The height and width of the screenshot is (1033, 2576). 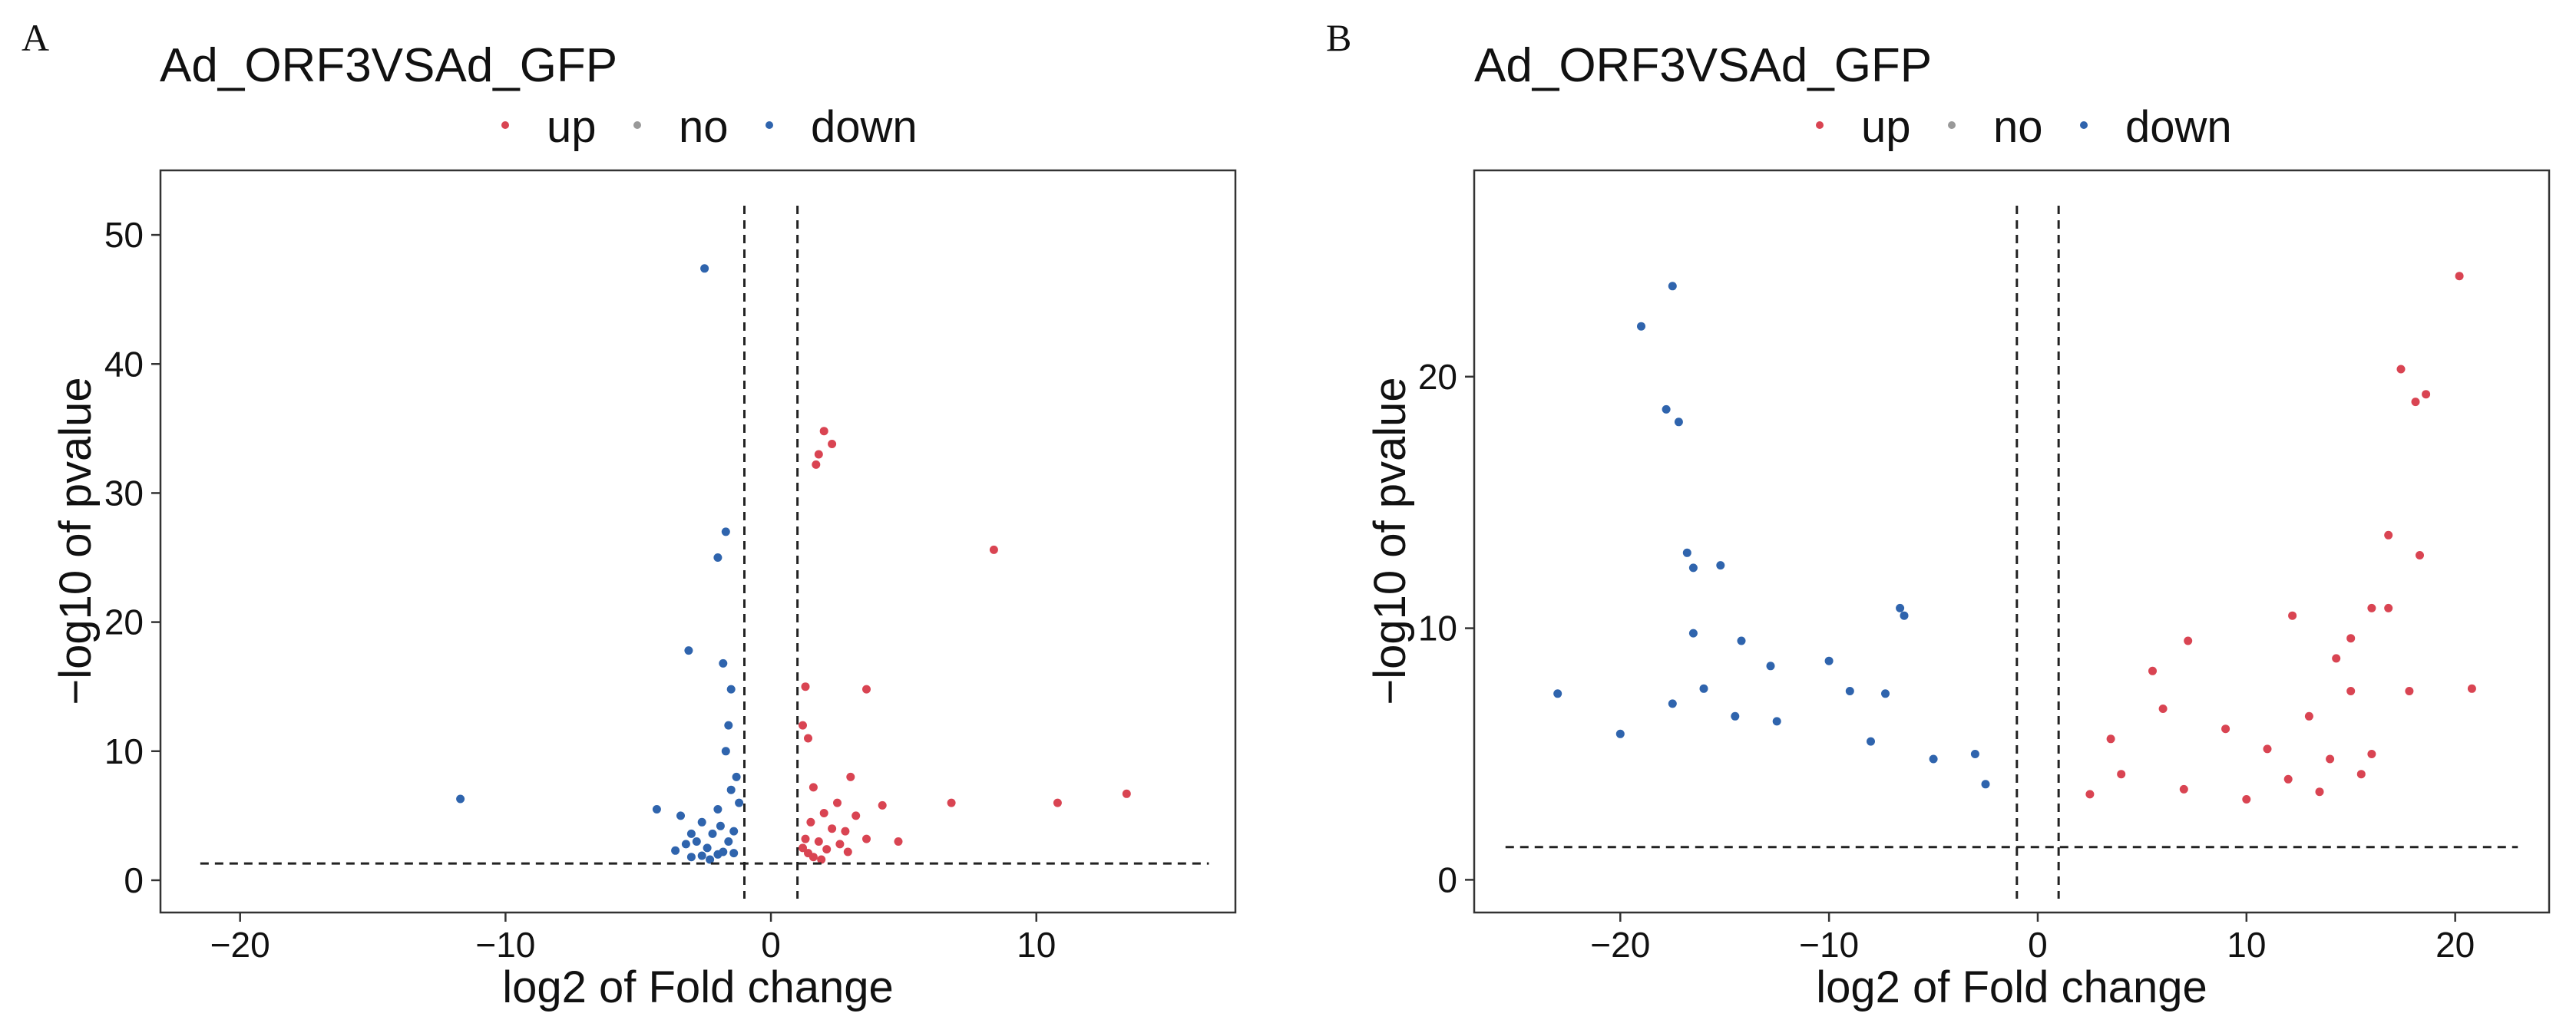 I want to click on panel-a-legend-no-swatch, so click(x=637, y=125).